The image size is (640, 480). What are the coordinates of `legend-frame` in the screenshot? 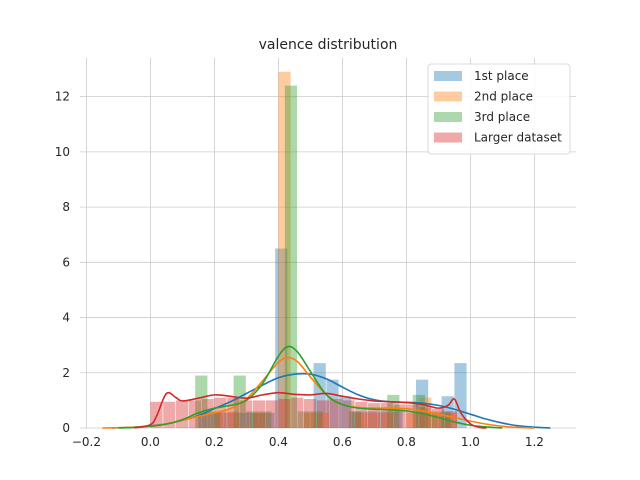 It's located at (499, 109).